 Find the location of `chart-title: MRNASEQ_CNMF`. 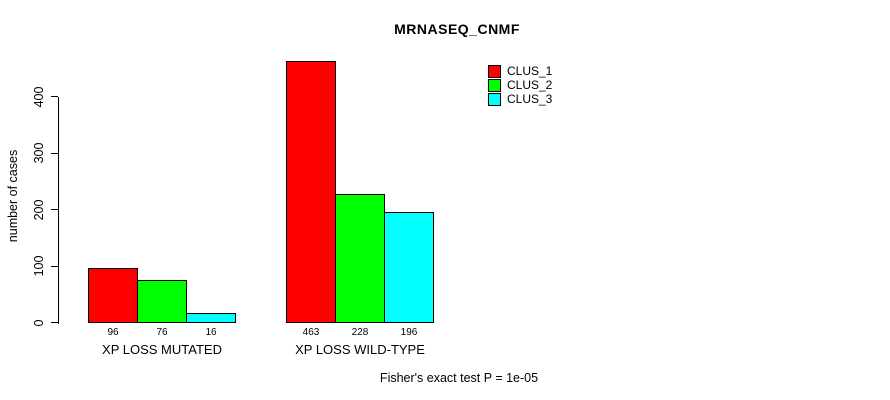

chart-title: MRNASEQ_CNMF is located at coordinates (457, 29).